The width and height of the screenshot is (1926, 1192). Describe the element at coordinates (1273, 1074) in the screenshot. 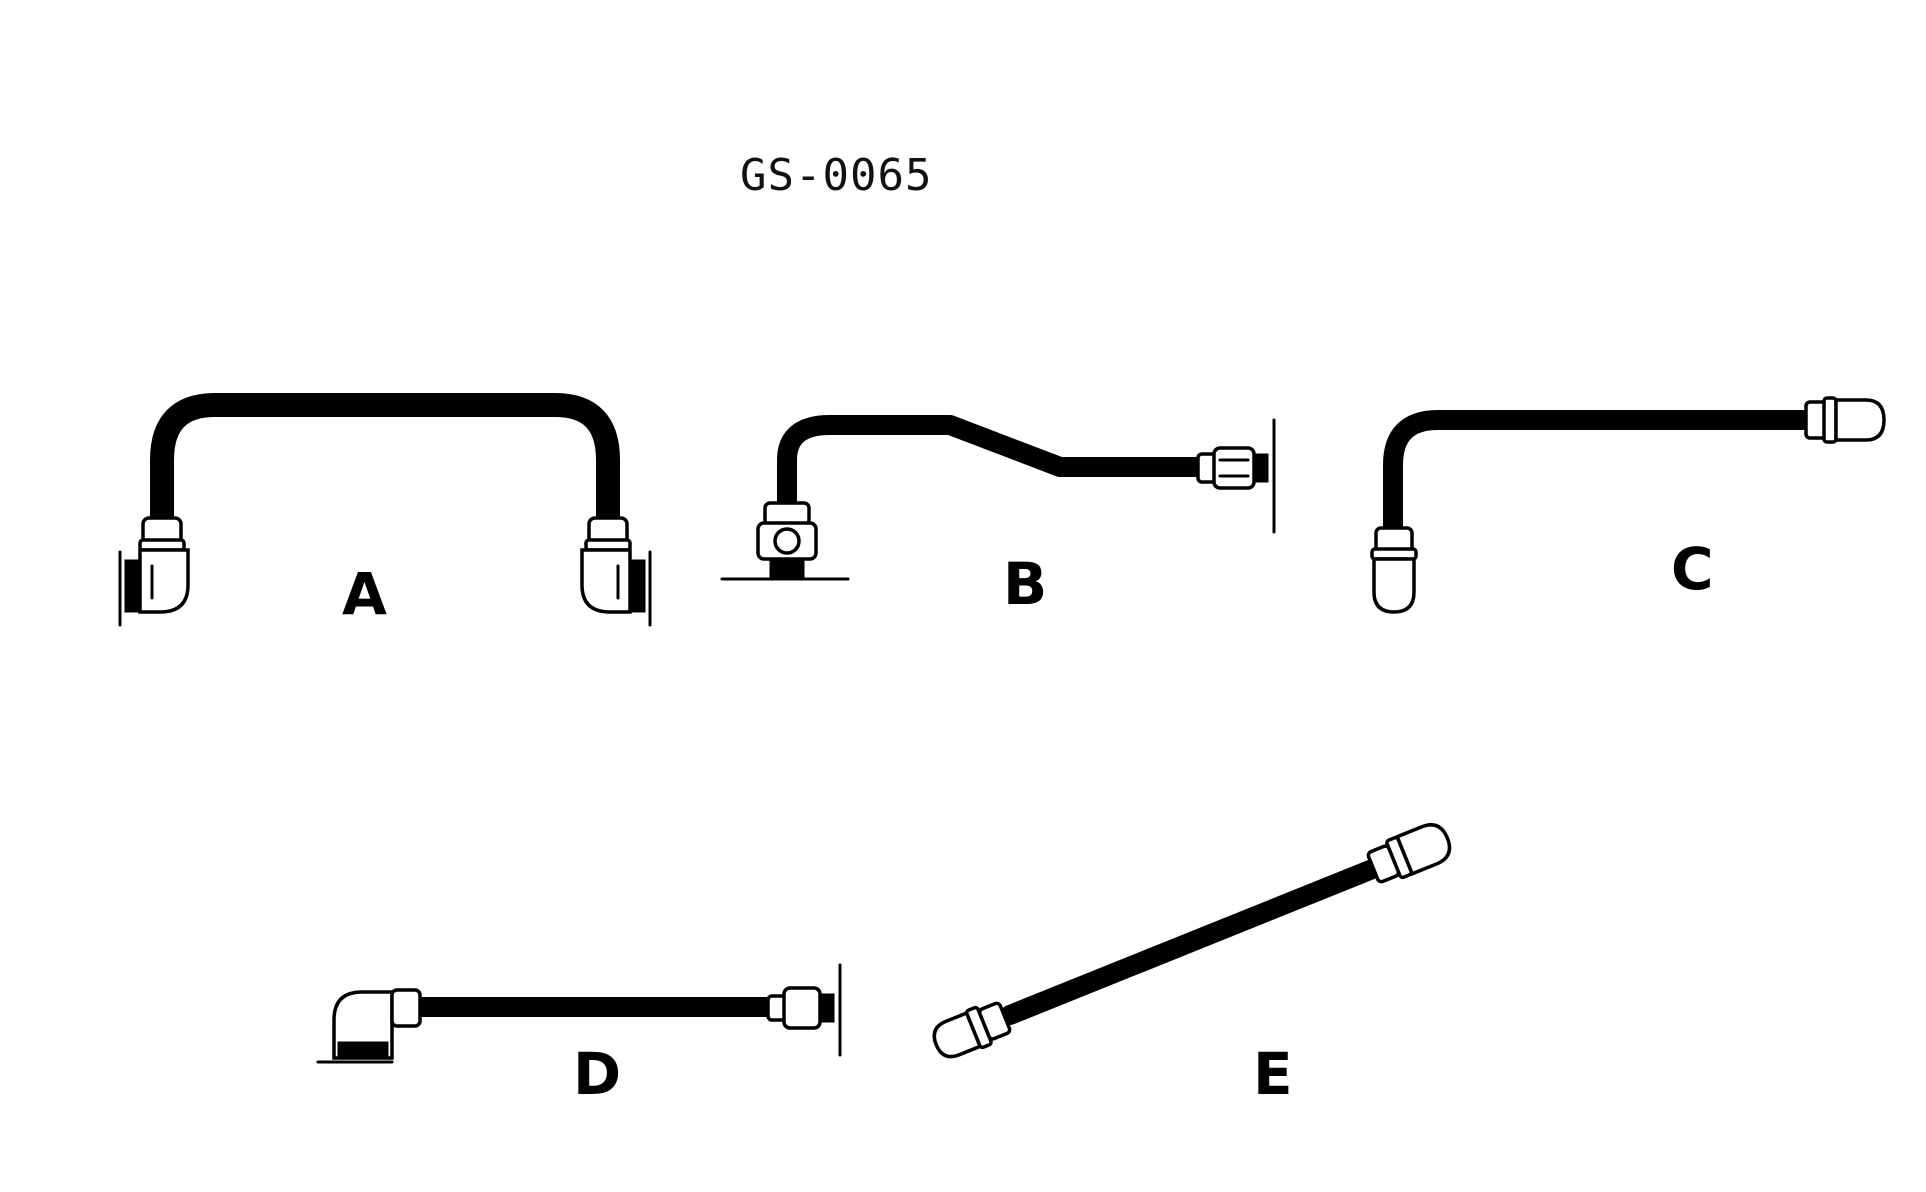

I see `part-label-e: E` at that location.